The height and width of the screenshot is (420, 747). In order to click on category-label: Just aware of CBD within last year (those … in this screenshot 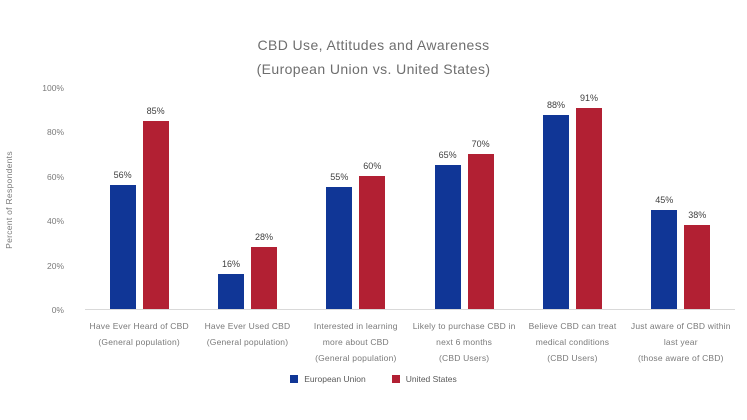, I will do `click(680, 342)`.